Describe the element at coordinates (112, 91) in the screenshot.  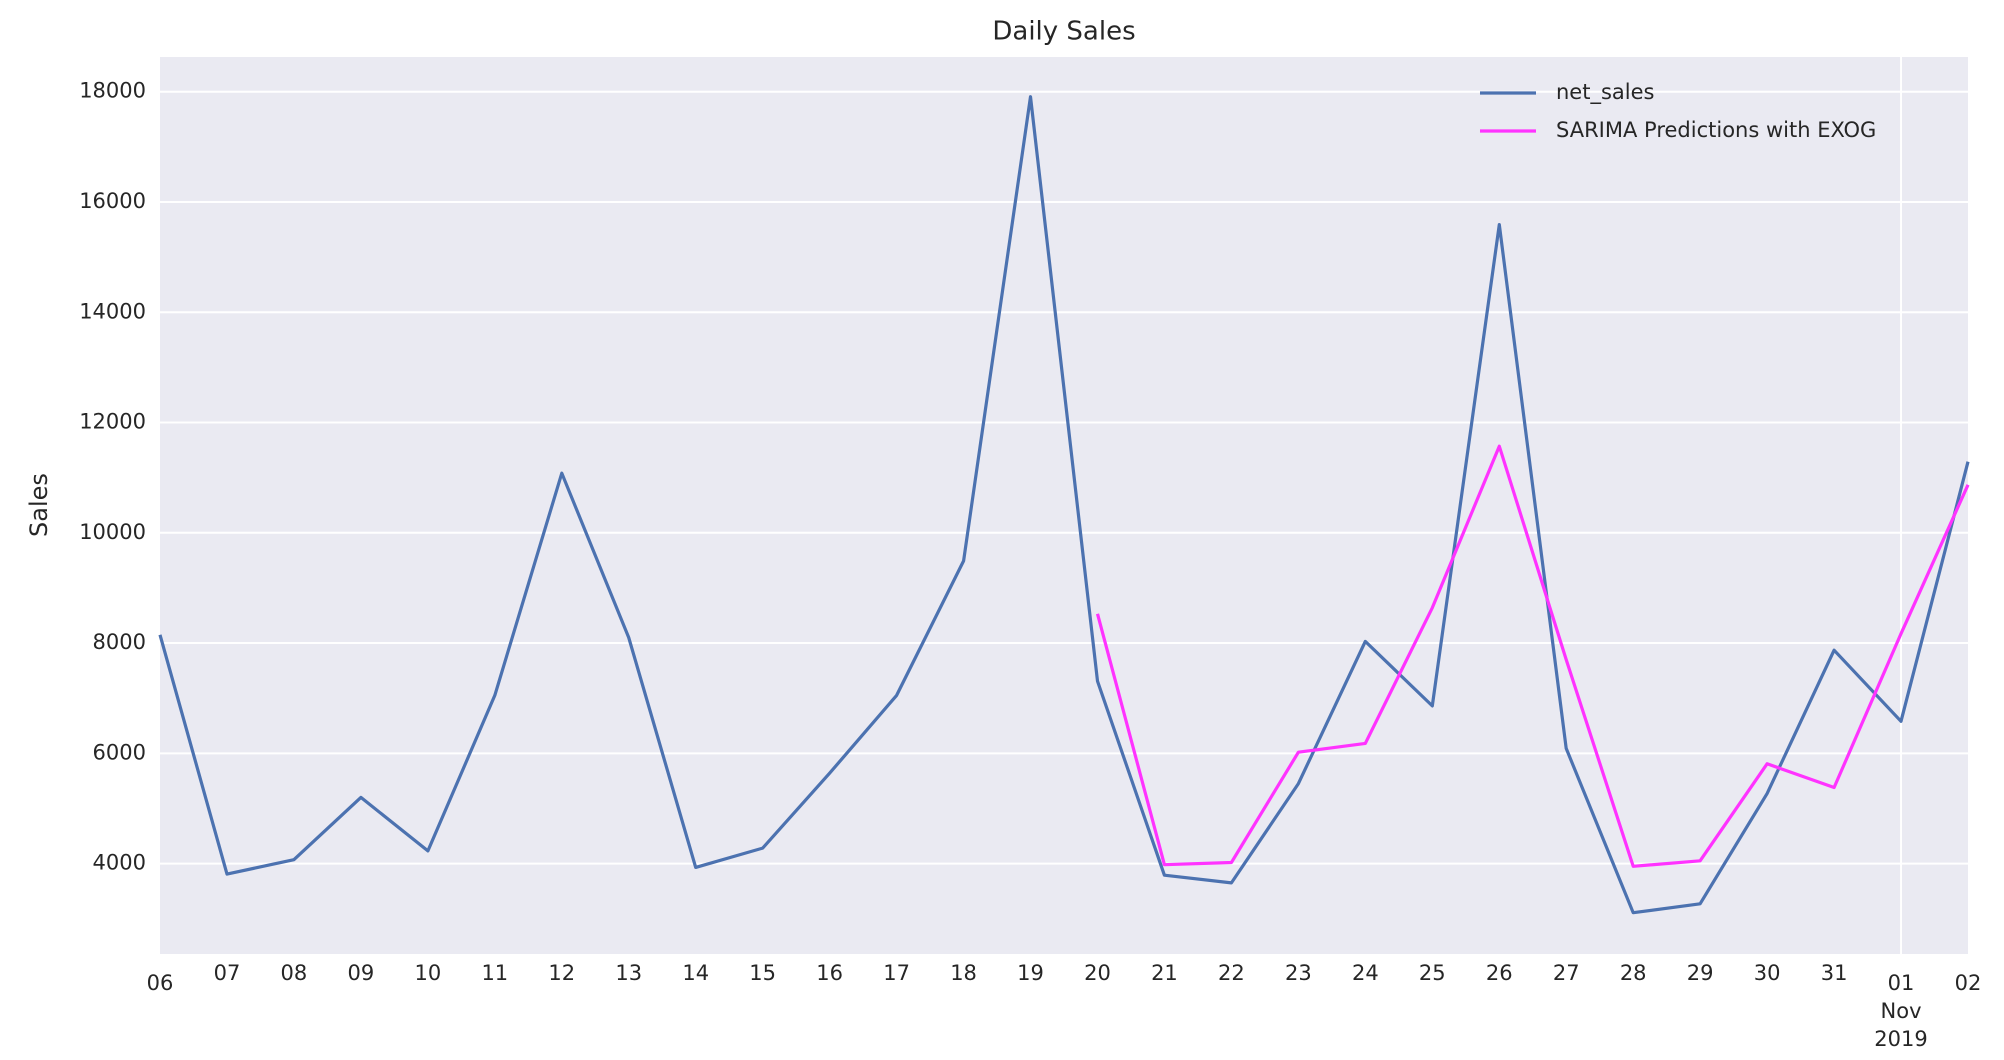
I see `y-tick-label: 18000` at that location.